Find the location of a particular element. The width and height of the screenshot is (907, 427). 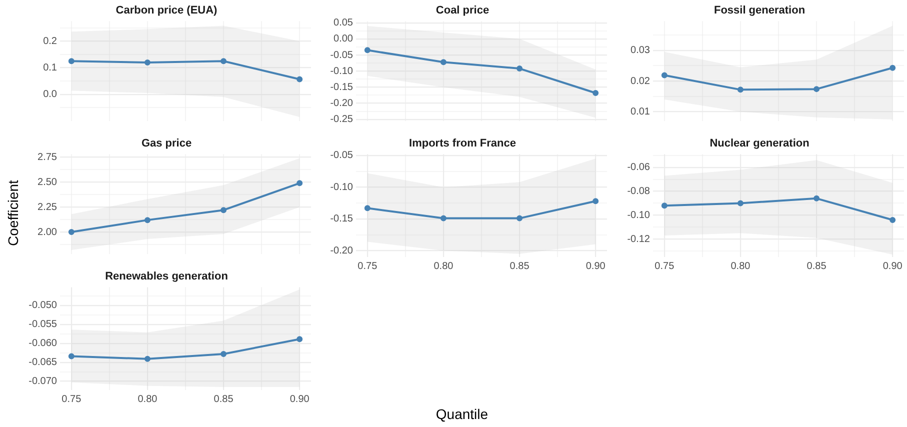

y-tick-label: 2.00 is located at coordinates (48, 232).